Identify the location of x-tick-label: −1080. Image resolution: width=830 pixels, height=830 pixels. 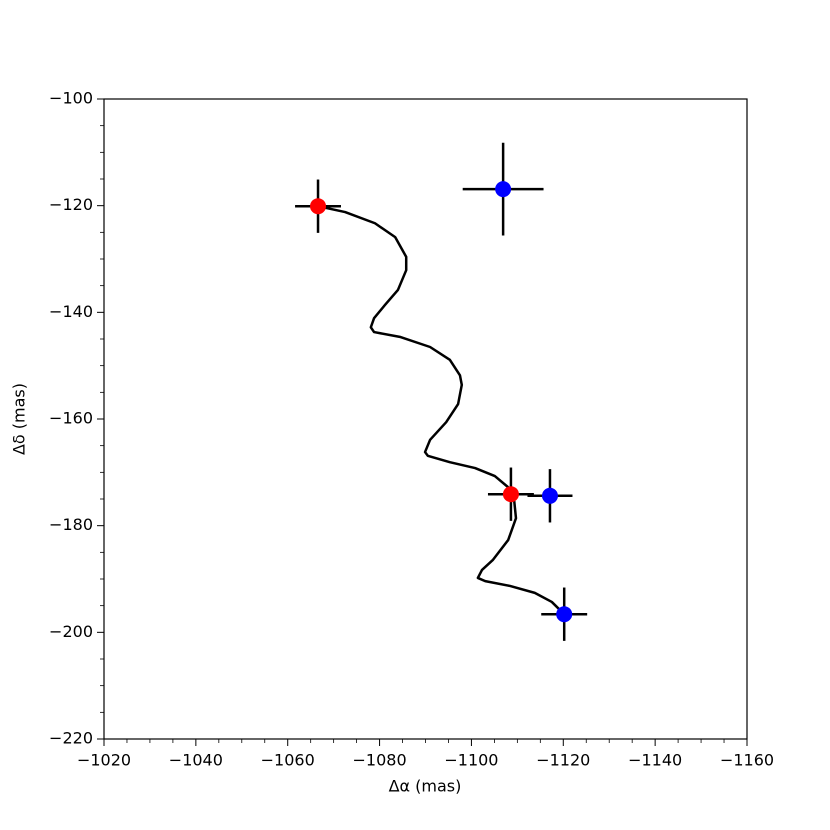
(380, 760).